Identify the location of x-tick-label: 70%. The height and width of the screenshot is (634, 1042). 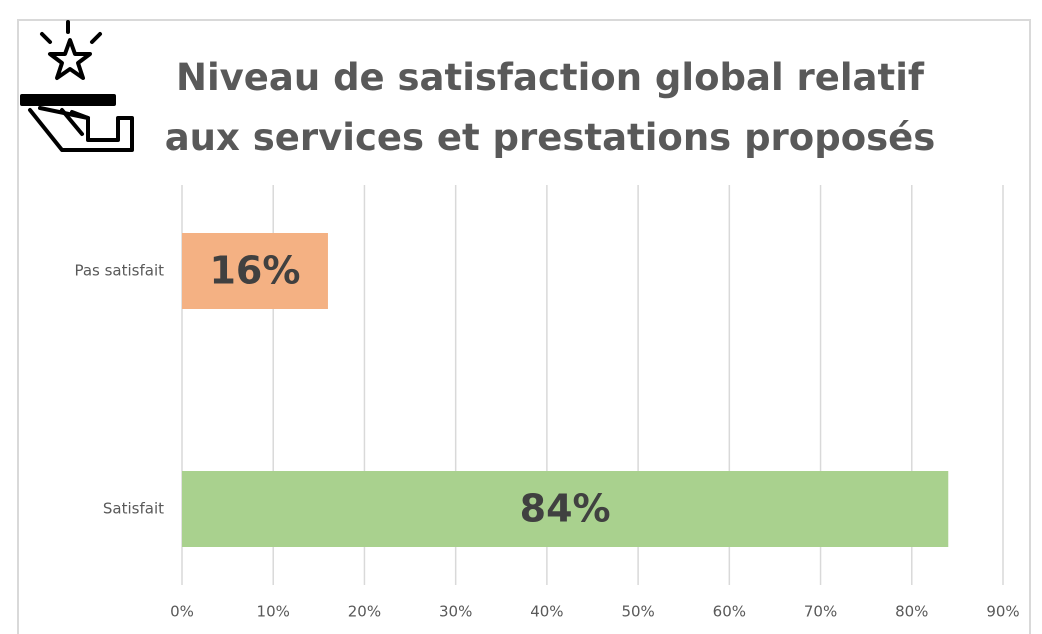
(820, 612).